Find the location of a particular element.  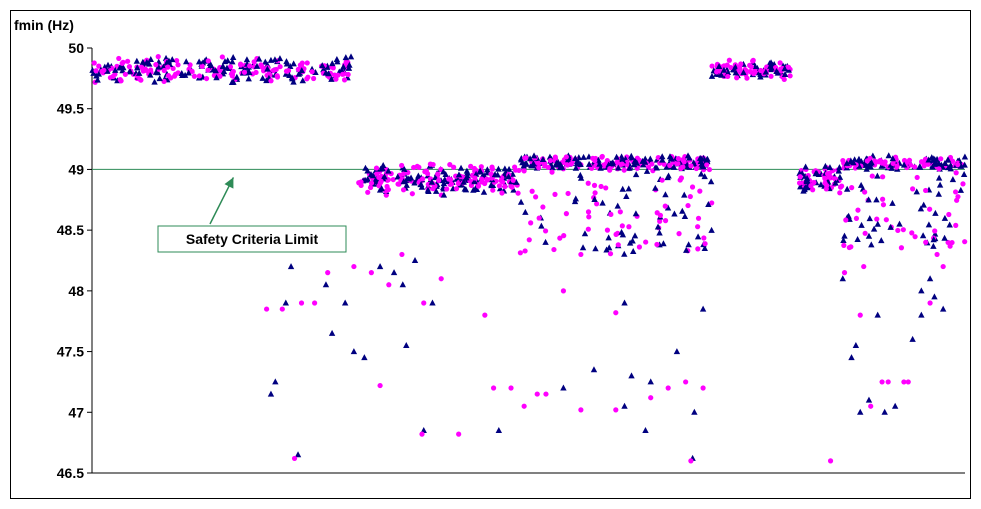

y-tick-label: 50 is located at coordinates (76, 48).